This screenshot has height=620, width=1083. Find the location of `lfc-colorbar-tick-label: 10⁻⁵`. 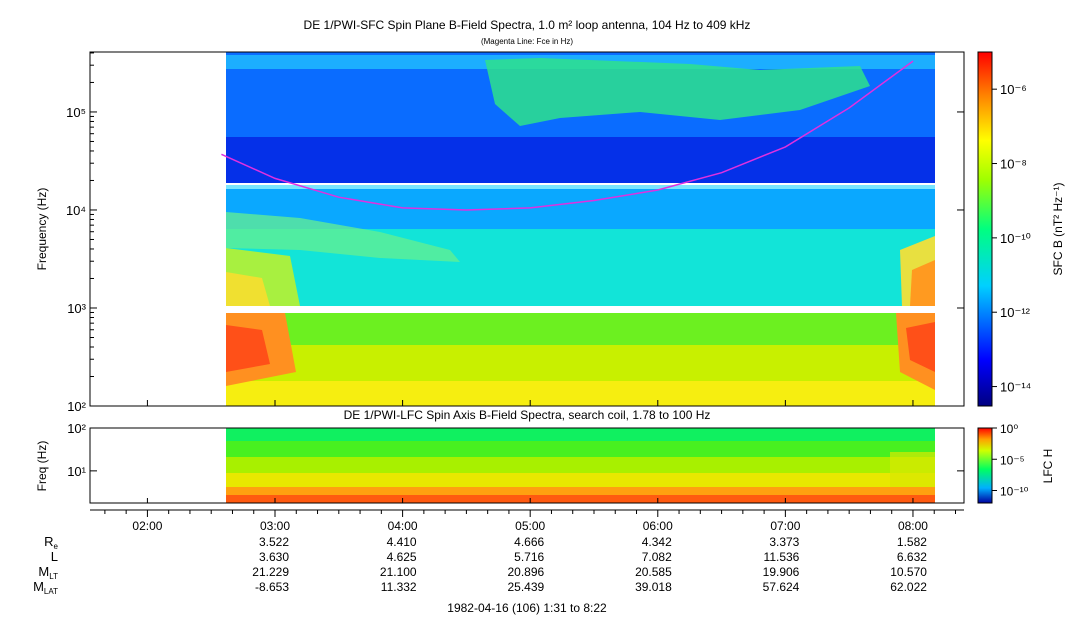

lfc-colorbar-tick-label: 10⁻⁵ is located at coordinates (1012, 460).